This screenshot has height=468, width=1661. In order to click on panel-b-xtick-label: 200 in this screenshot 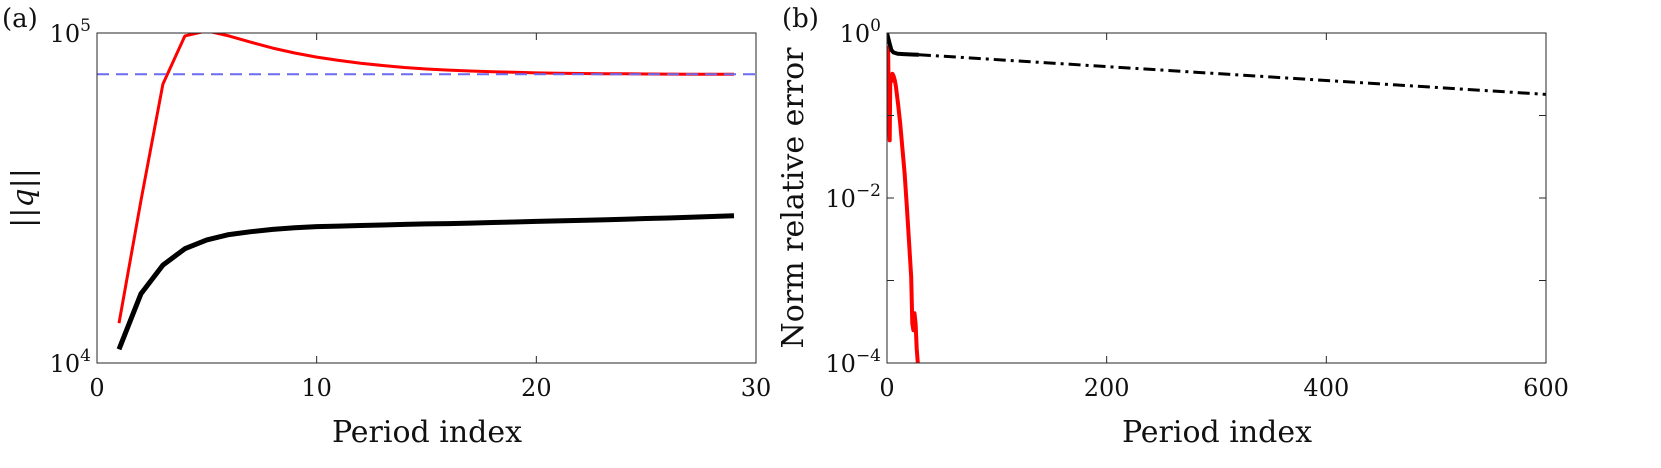, I will do `click(1107, 388)`.